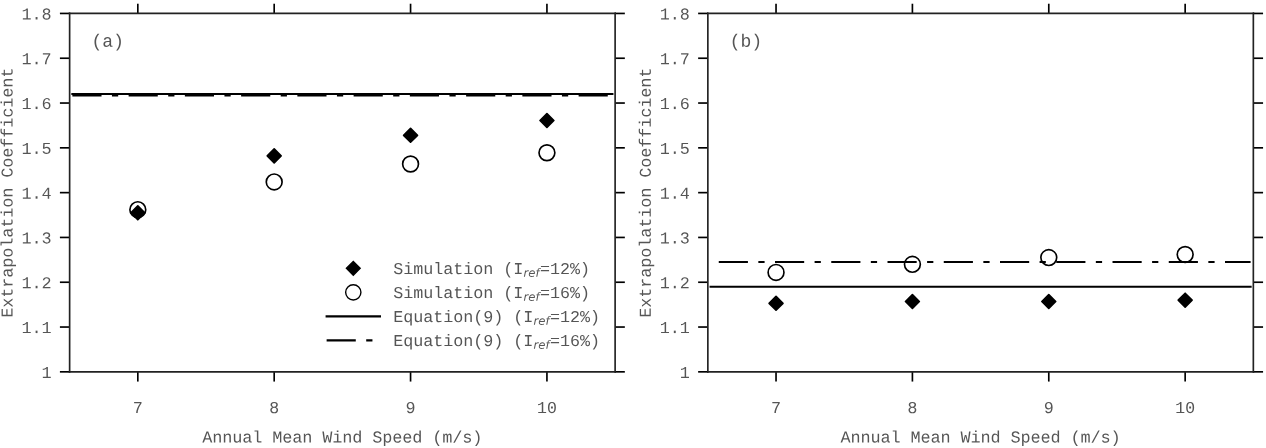 The height and width of the screenshot is (448, 1266). Describe the element at coordinates (496, 342) in the screenshot. I see `legend-label: Equation(9) (I$_{ref}$=16%)` at that location.